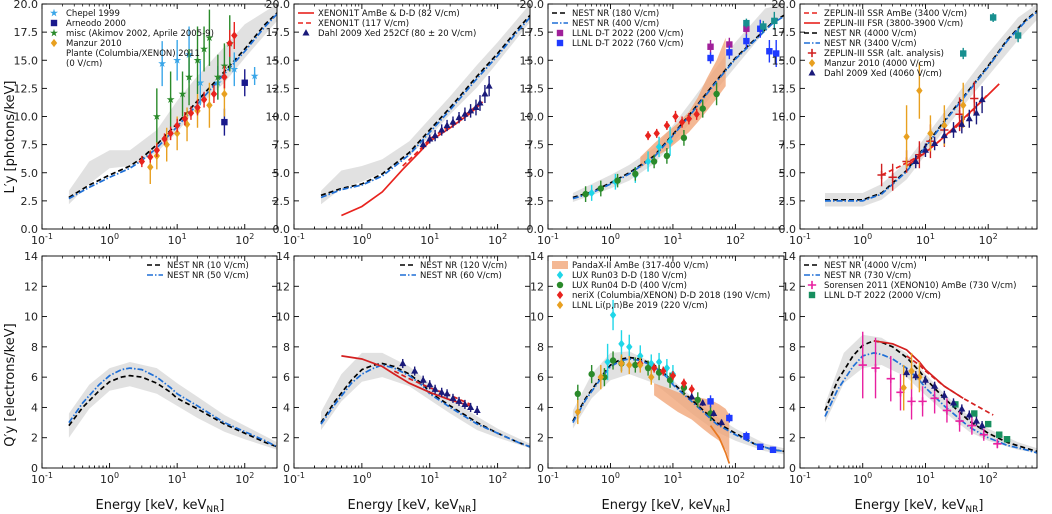  Describe the element at coordinates (361, 239) in the screenshot. I see `x-tick-label: 10⁰` at that location.